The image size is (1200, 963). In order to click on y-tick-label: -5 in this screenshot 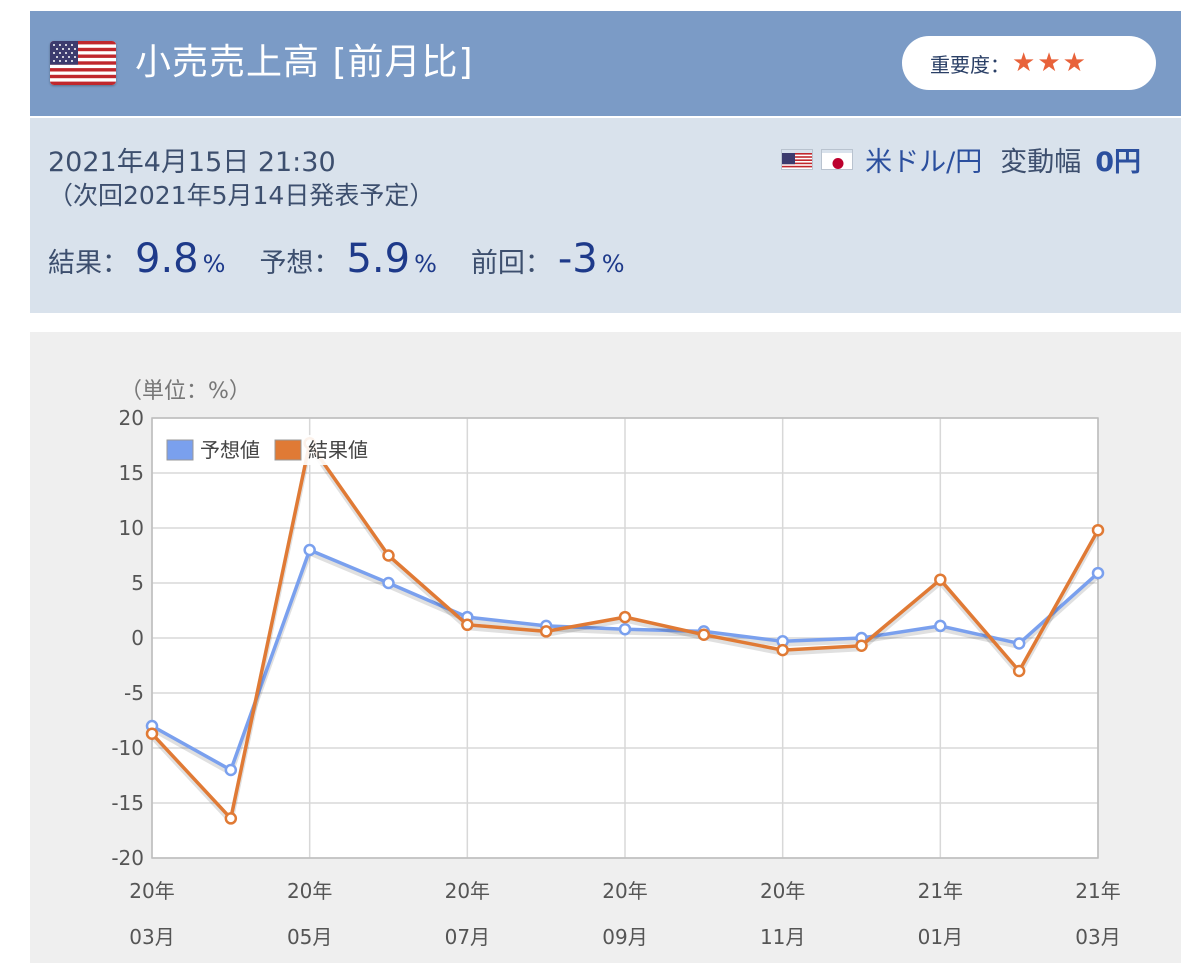, I will do `click(134, 693)`.